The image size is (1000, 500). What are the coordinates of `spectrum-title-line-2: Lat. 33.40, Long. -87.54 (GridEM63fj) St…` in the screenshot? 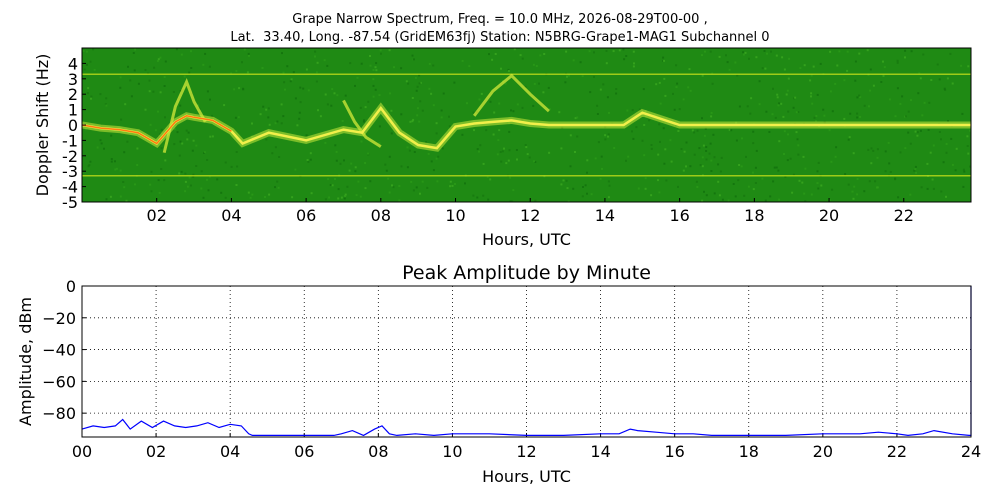 It's located at (500, 37).